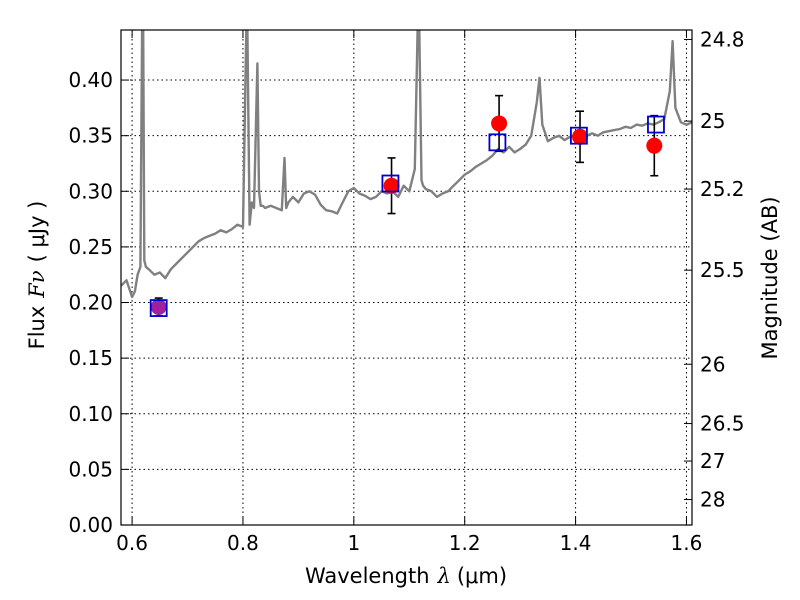  I want to click on x-tick-label: 0.8, so click(243, 543).